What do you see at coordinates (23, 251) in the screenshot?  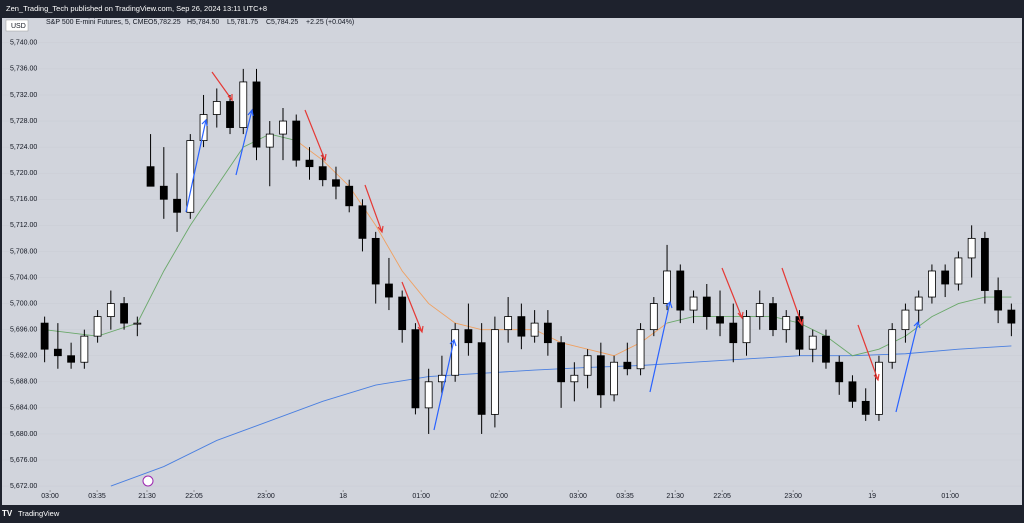 I see `y-tick-label: 5,708.00` at bounding box center [23, 251].